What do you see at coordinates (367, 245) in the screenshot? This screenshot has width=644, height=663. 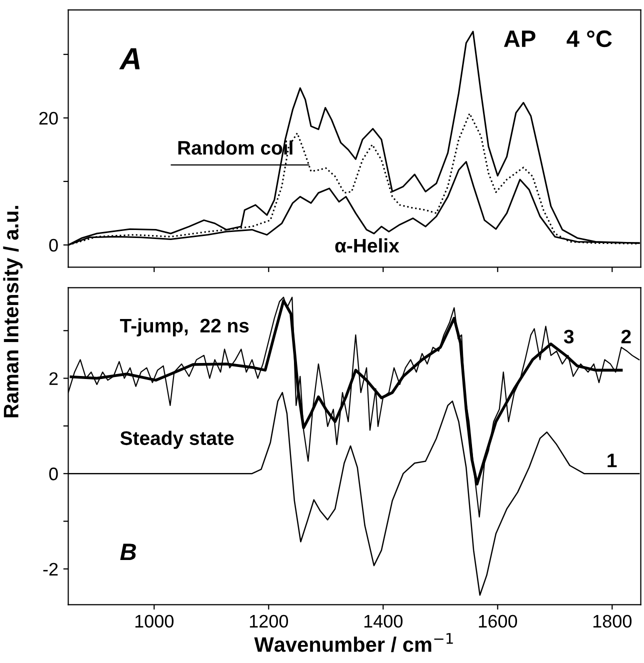 I see `series-label: α-Helix` at bounding box center [367, 245].